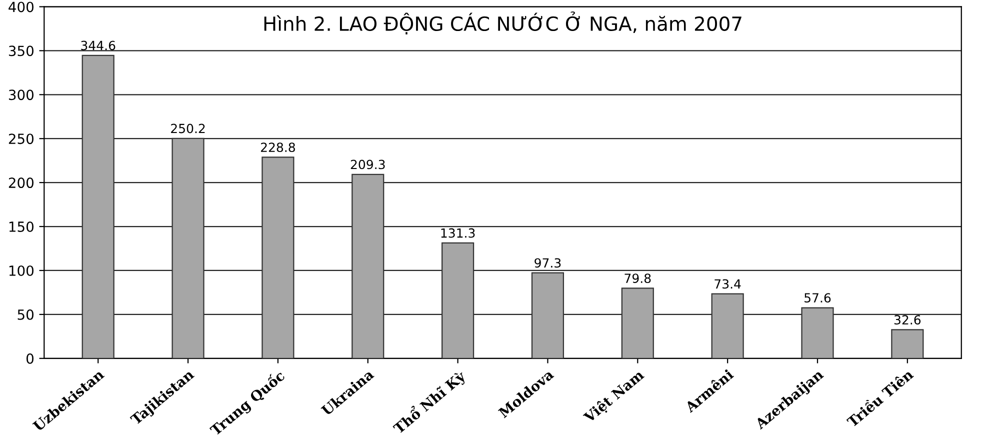  What do you see at coordinates (26, 314) in the screenshot?
I see `y-tick-label: 50` at bounding box center [26, 314].